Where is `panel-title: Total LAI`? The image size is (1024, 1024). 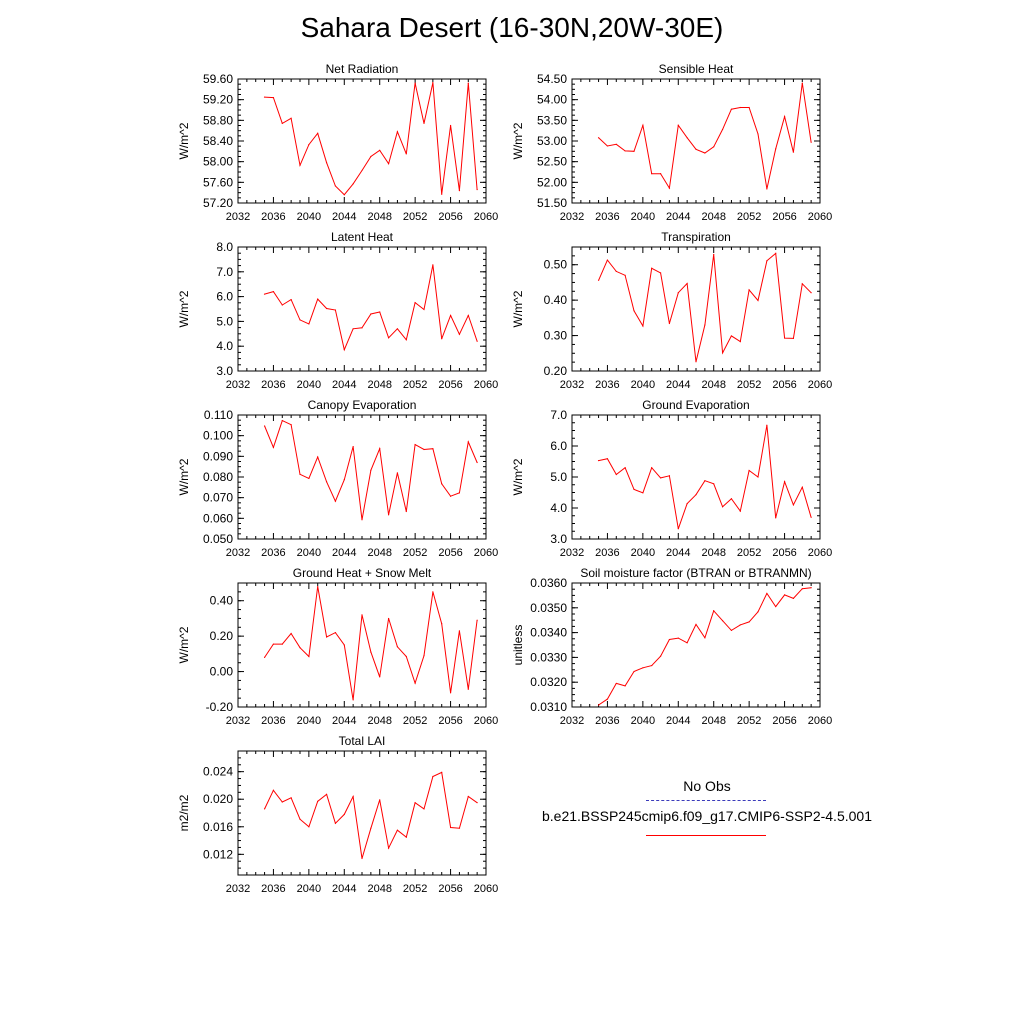
panel-title: Total LAI is located at coordinates (362, 741).